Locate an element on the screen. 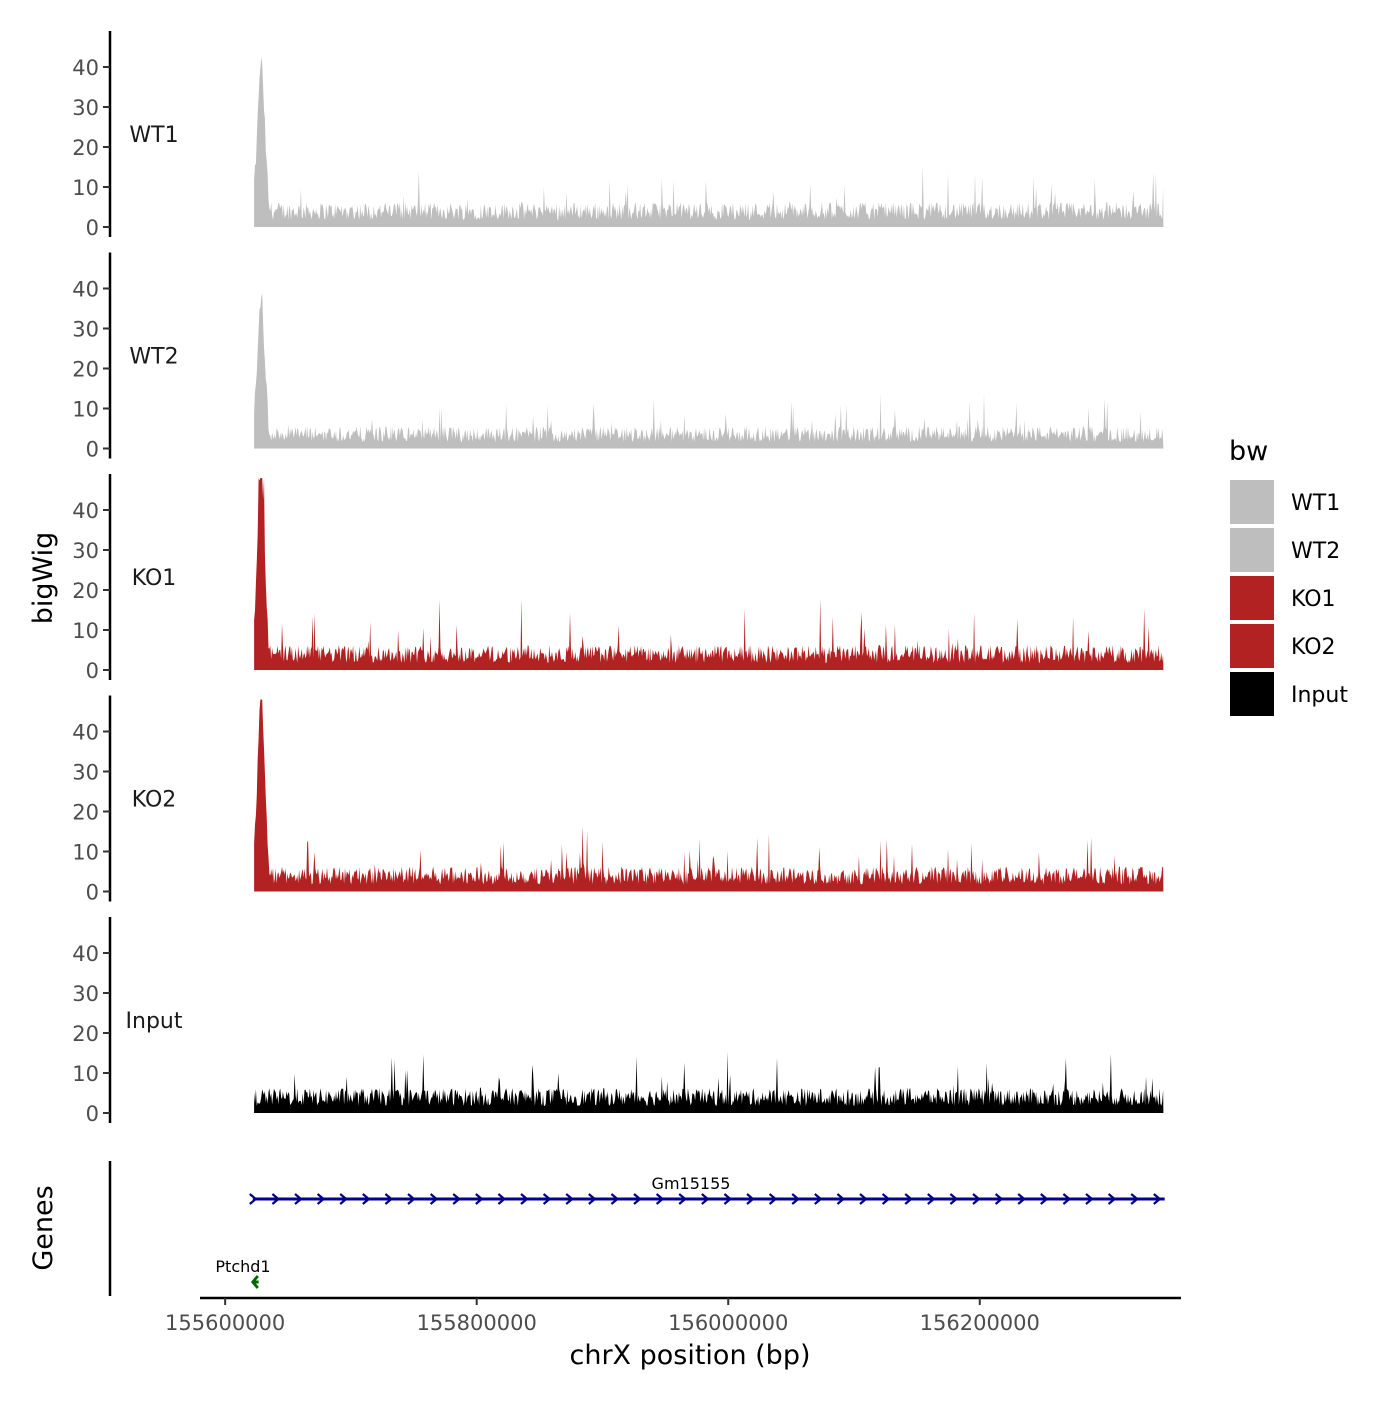  track-panel-ko2: 0 10 20 30 40 KO2 is located at coordinates (618, 800).